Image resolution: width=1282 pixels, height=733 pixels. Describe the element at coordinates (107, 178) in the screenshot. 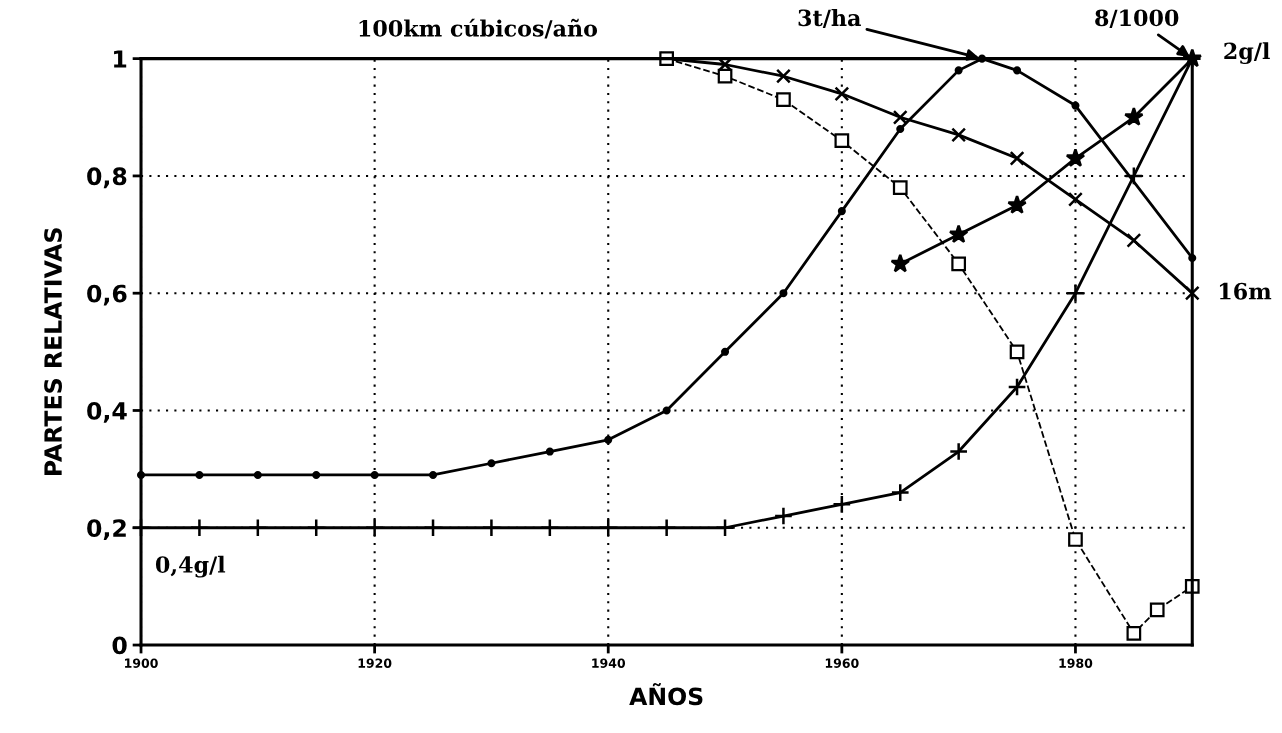

I see `y-tick-label: 0,8` at that location.